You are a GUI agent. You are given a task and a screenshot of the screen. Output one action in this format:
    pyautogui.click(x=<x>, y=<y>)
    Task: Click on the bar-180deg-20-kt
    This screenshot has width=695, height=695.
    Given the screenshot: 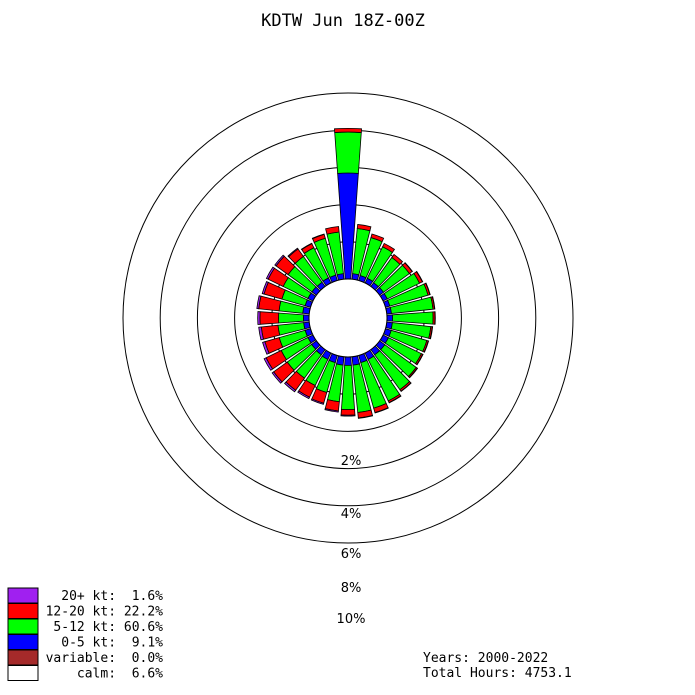 What is the action you would take?
    pyautogui.click(x=348, y=415)
    